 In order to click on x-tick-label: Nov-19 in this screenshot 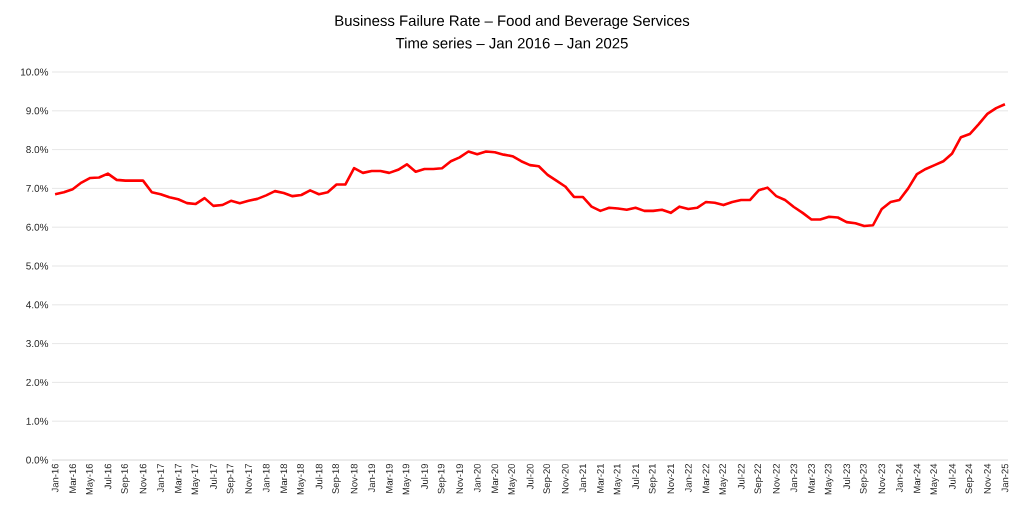, I will do `click(459, 478)`.